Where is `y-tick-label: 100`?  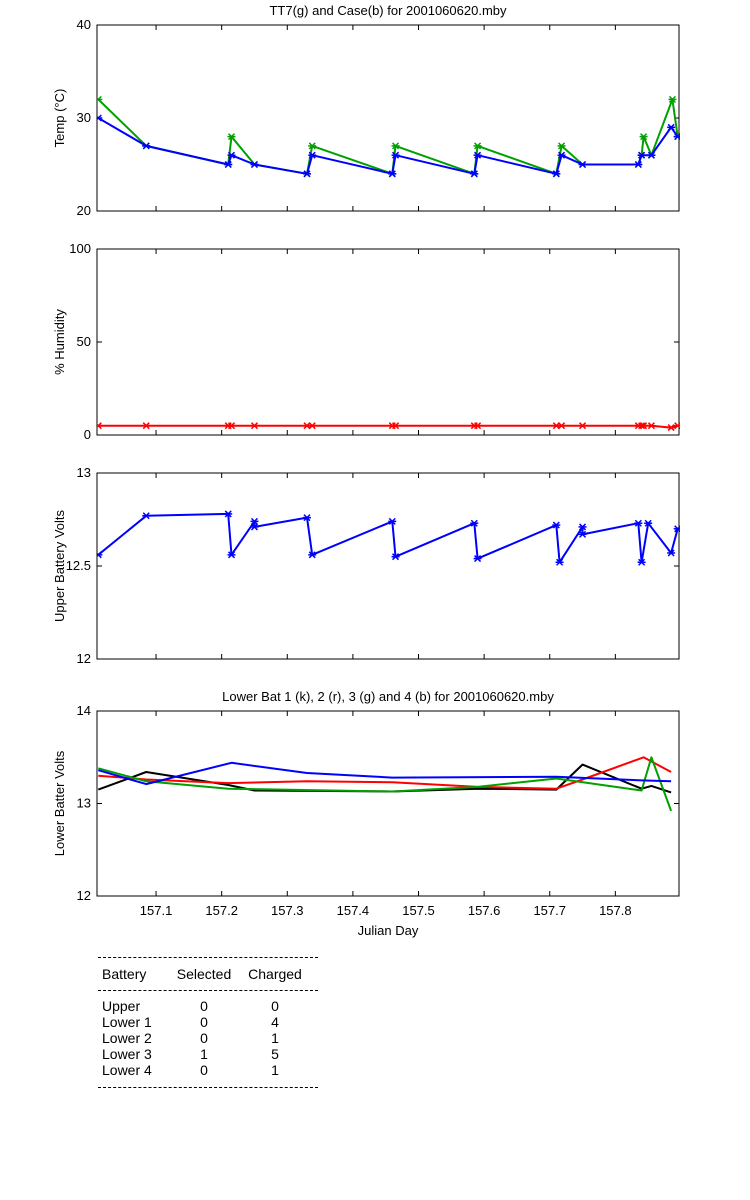 y-tick-label: 100 is located at coordinates (80, 248).